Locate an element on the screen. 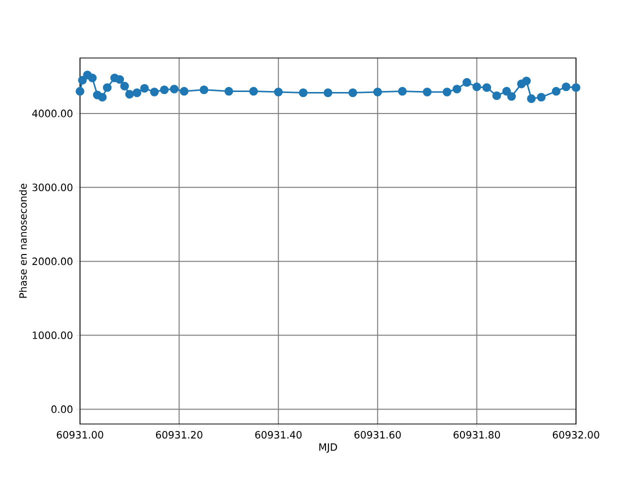 This screenshot has height=480, width=640. y-axis-title: Phase en nanoseconde is located at coordinates (23, 241).